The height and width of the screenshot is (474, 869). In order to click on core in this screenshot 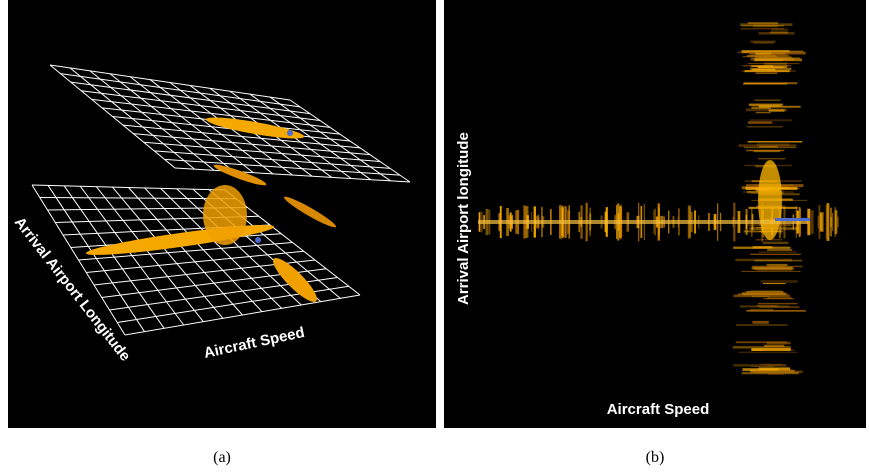, I will do `click(770, 200)`.